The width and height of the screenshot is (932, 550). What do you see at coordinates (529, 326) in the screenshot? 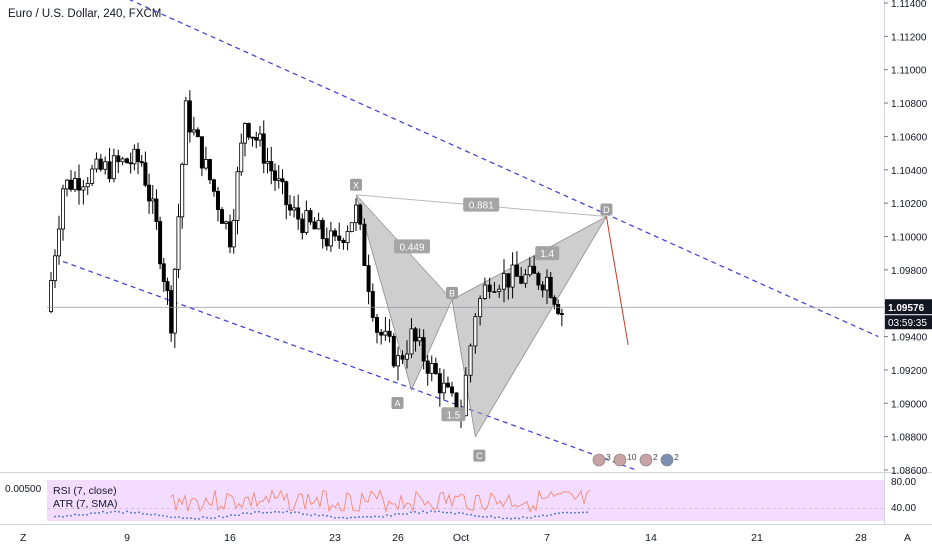
I see `pattern-triangle-bcd` at bounding box center [529, 326].